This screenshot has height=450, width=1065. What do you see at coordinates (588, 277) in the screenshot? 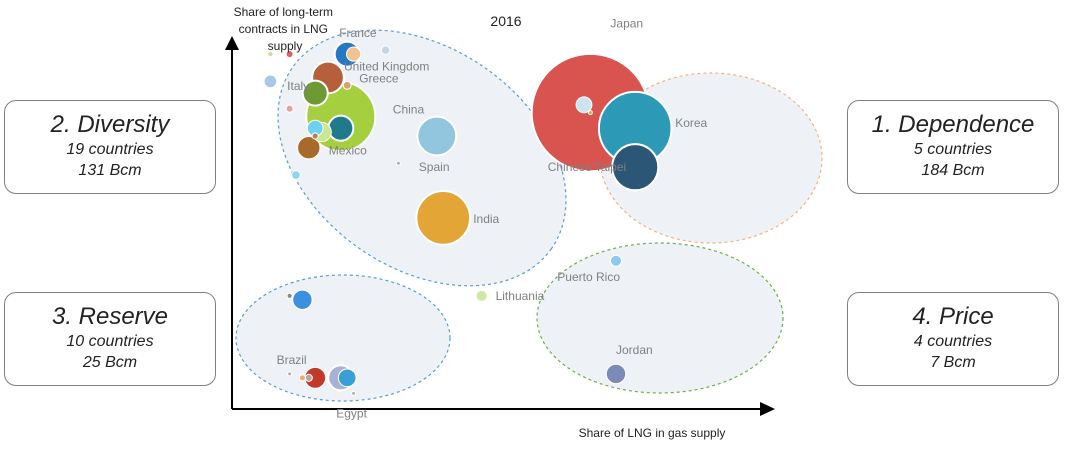
I see `label-puerto-rico: Puerto Rico` at bounding box center [588, 277].